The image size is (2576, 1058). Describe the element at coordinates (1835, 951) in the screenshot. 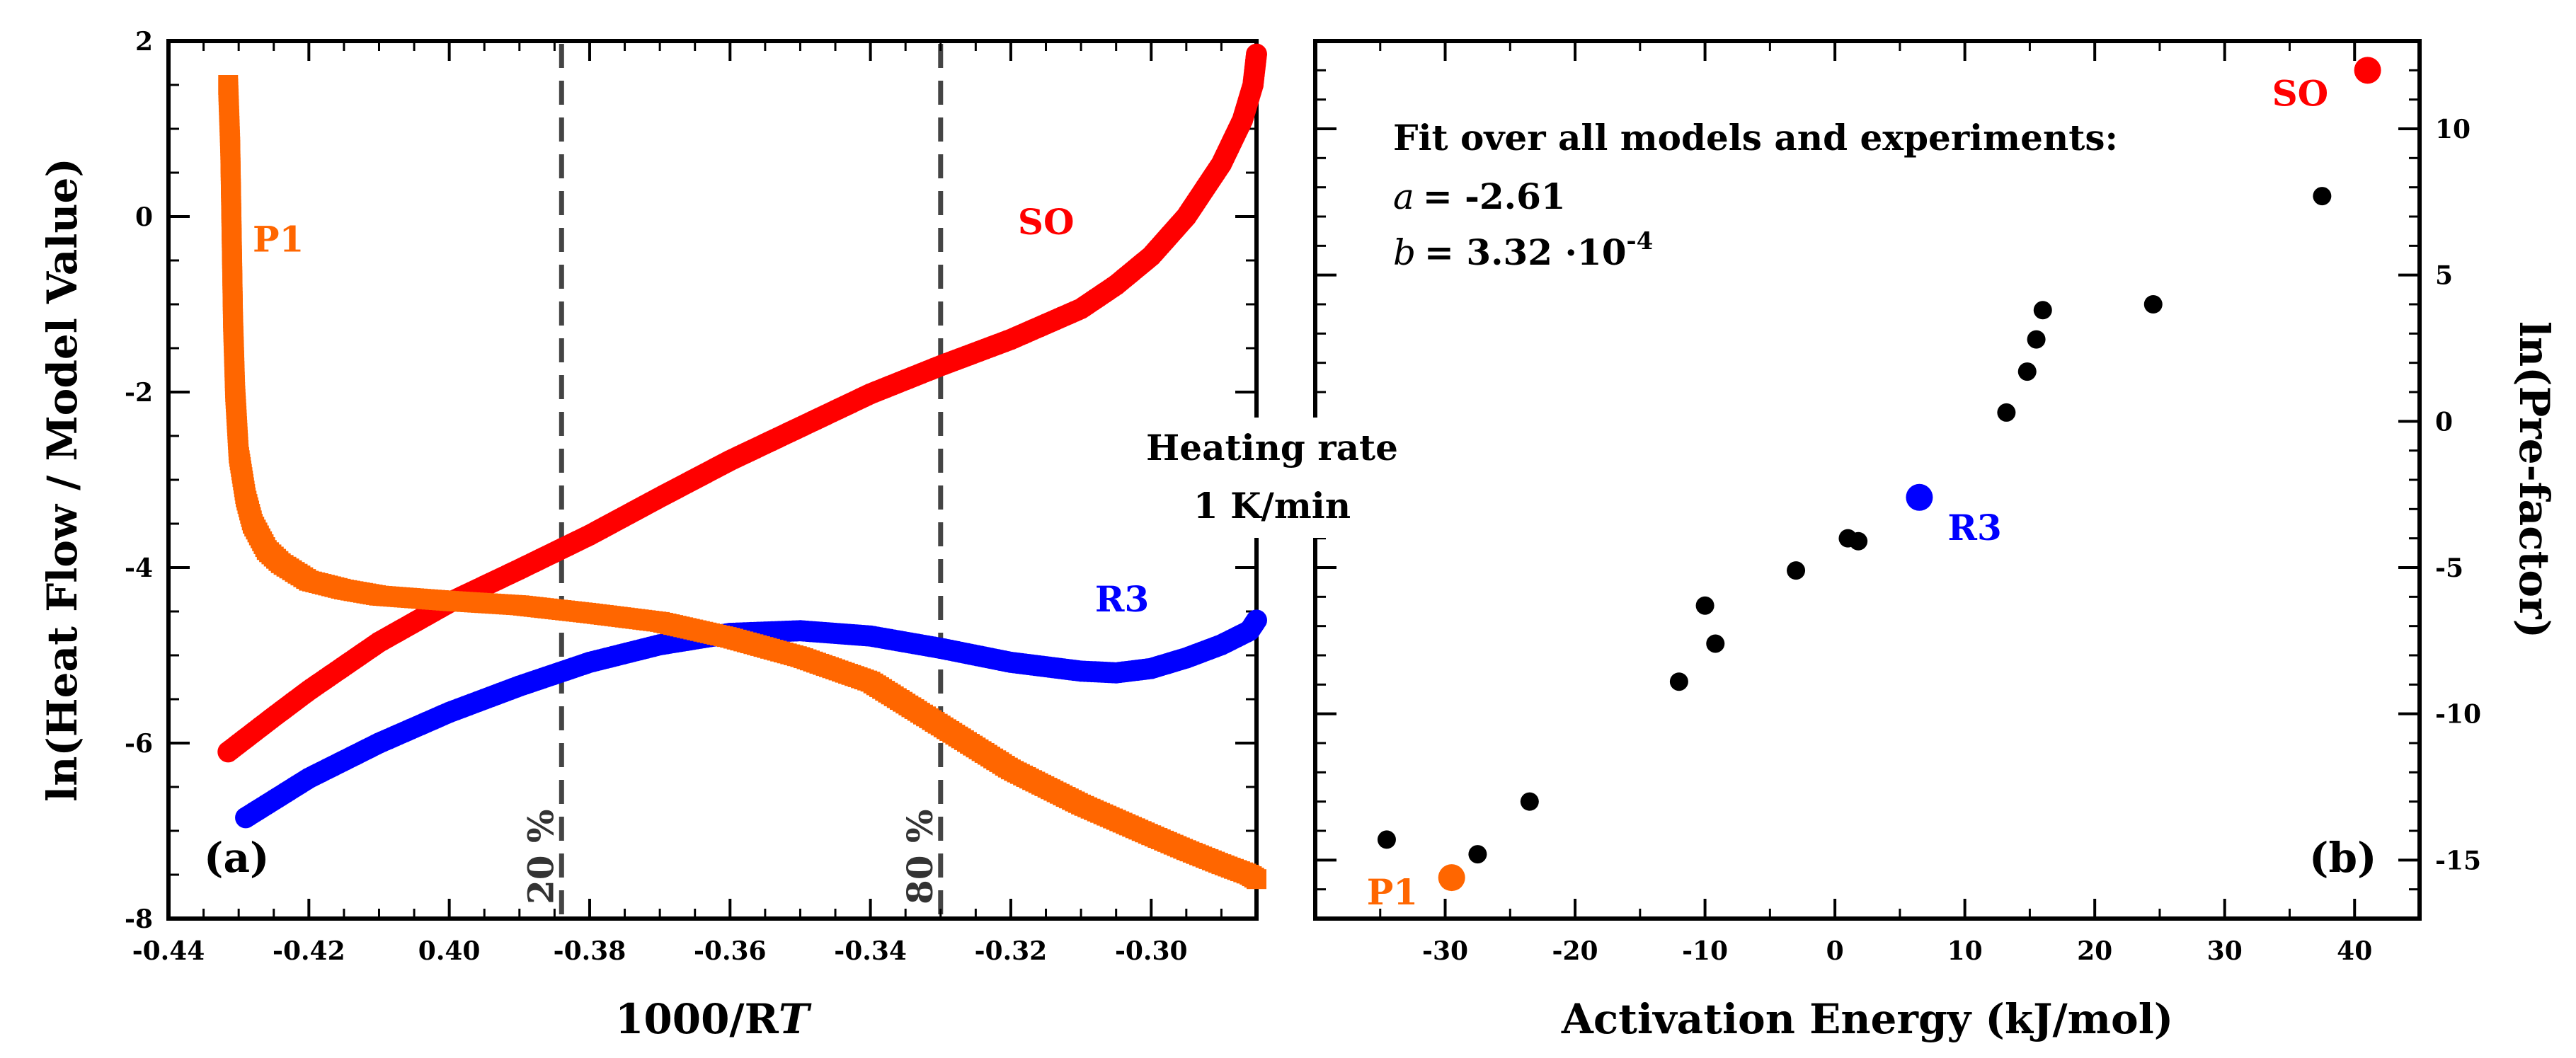

I see `b-x-tick-label: 0` at that location.